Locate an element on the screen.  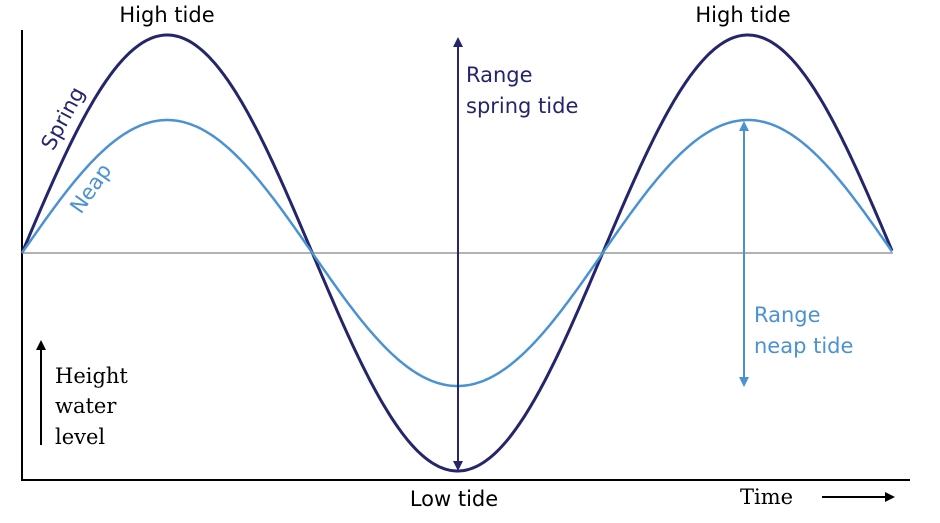
spring-label: Spring is located at coordinates (62, 118).